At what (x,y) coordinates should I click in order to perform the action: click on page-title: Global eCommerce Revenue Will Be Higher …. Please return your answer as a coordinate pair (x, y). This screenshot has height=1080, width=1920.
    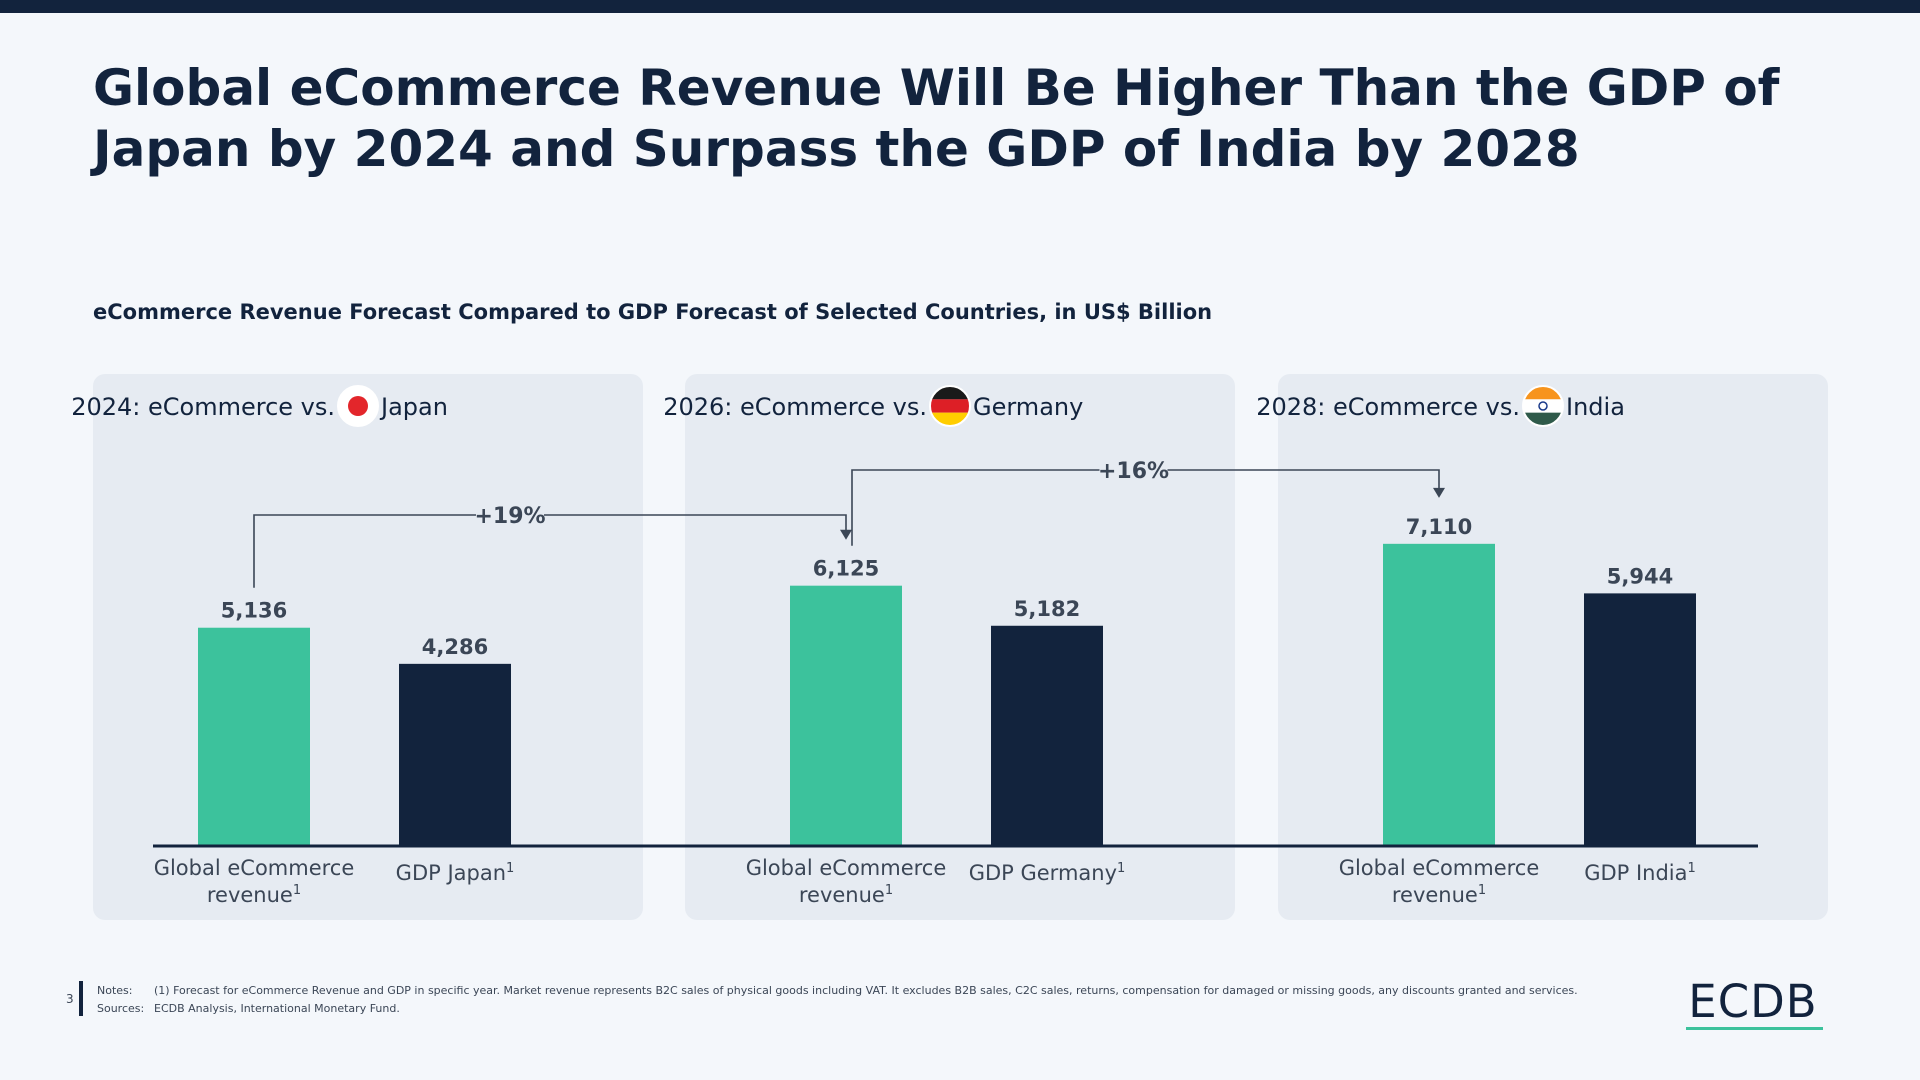
    Looking at the image, I should click on (936, 118).